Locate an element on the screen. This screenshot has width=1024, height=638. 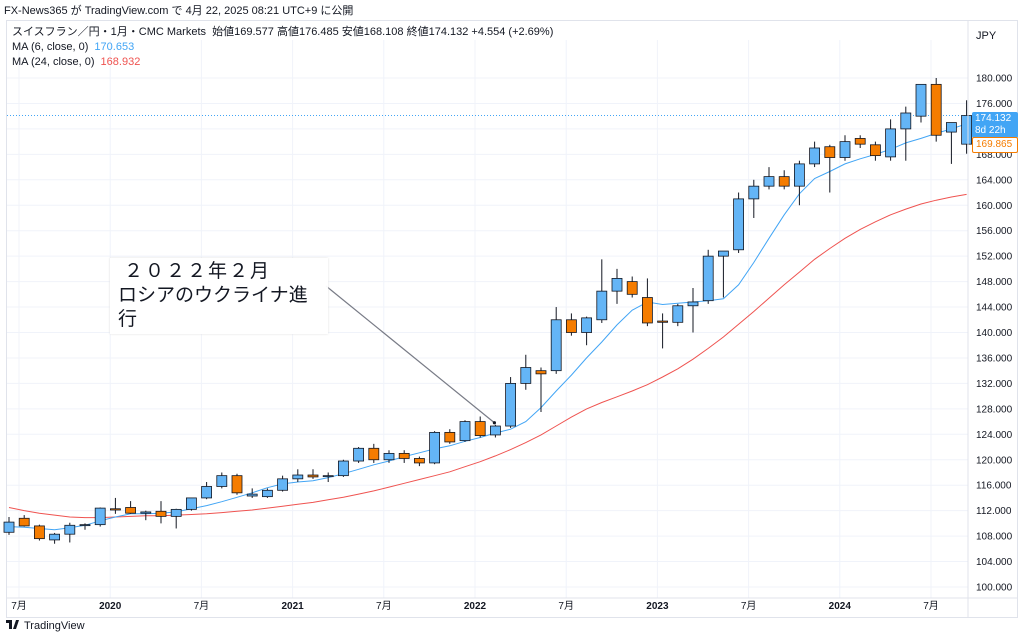
y-tick-label: 128.000 is located at coordinates (994, 409).